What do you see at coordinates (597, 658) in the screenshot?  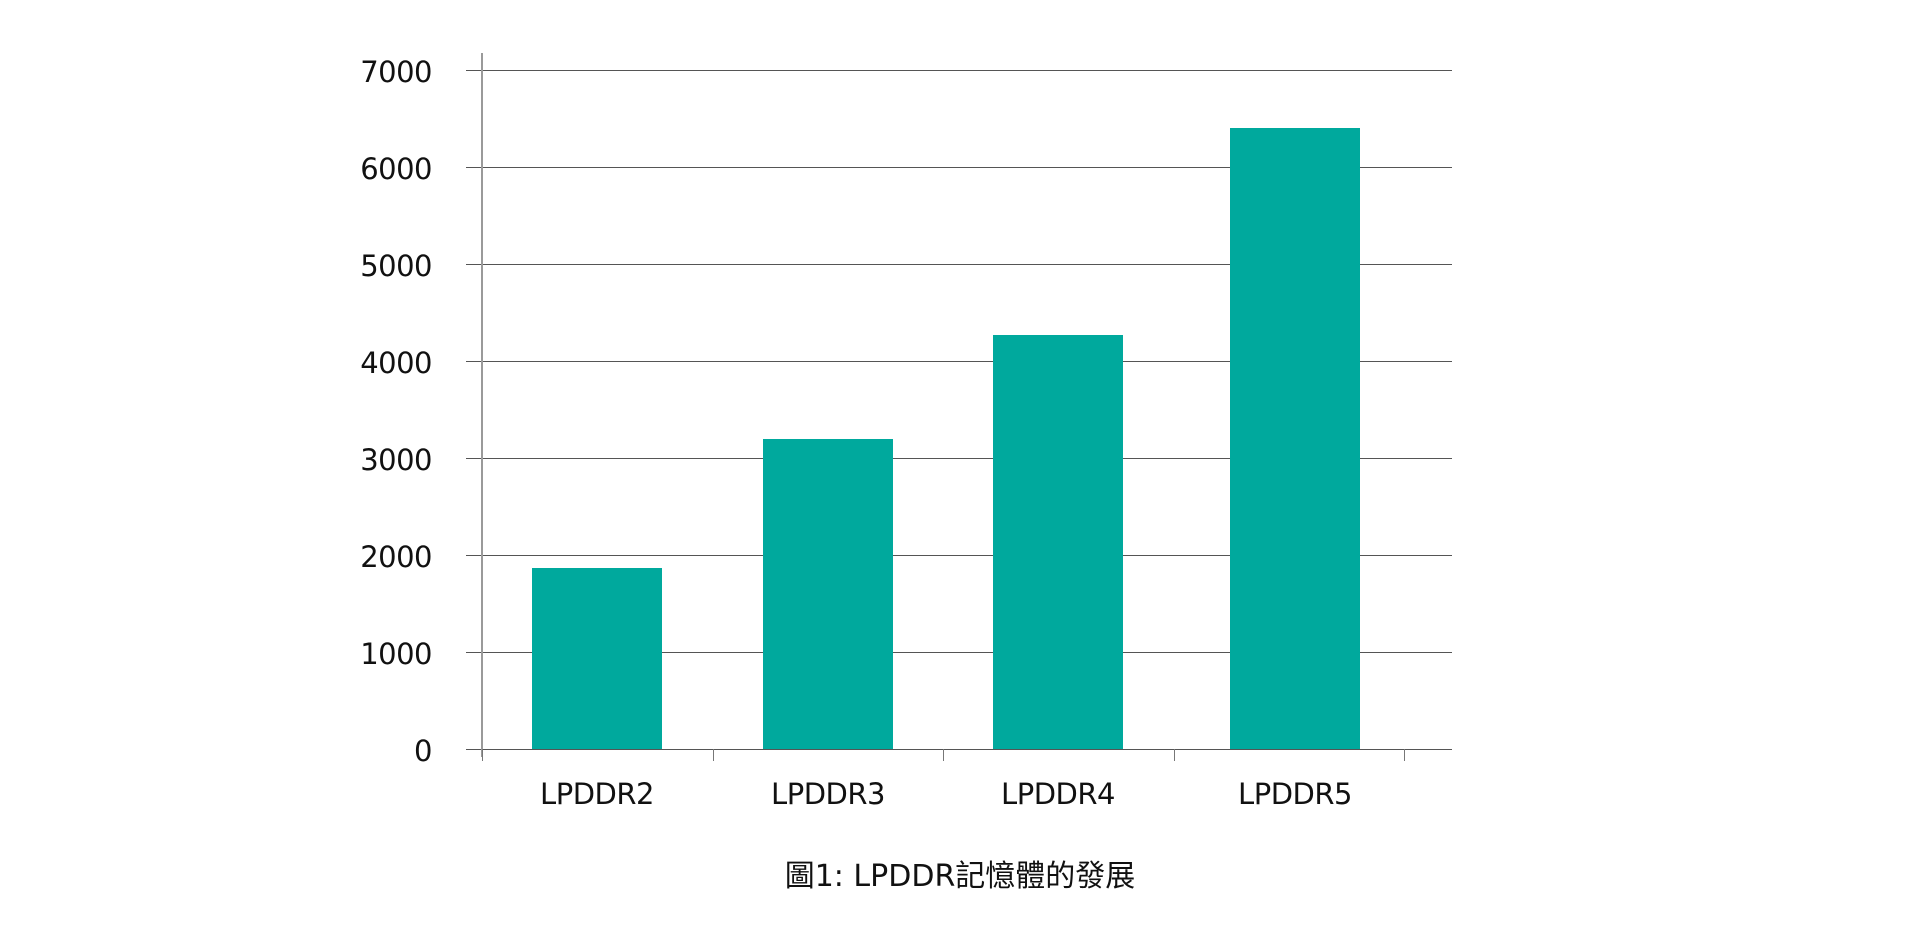 I see `bar-lpddr2` at bounding box center [597, 658].